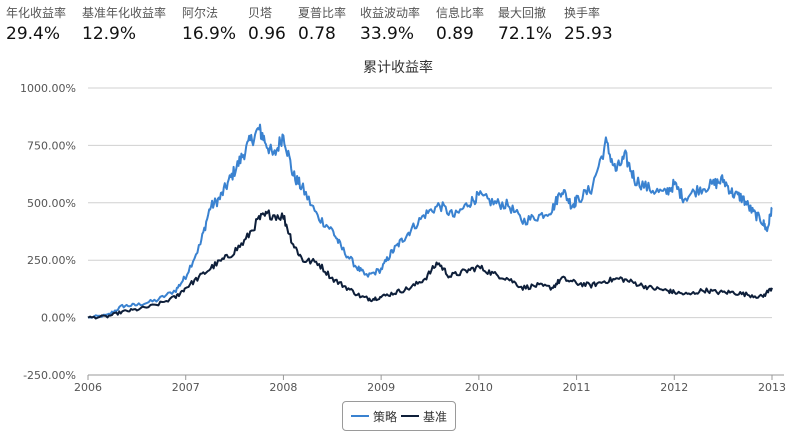  Describe the element at coordinates (58, 318) in the screenshot. I see `y-tick-label: 0.00%` at that location.